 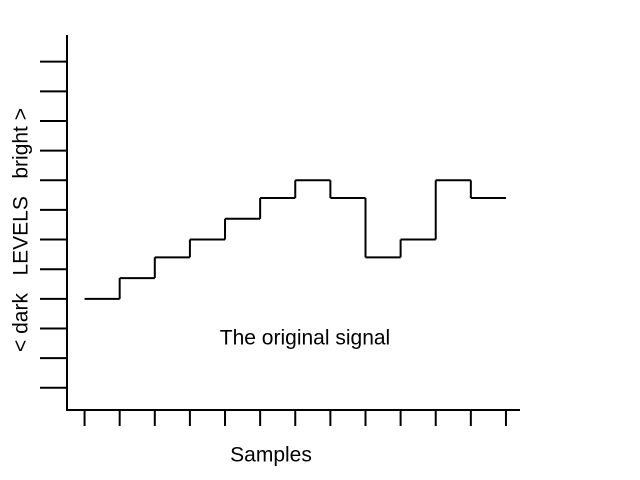 What do you see at coordinates (21, 230) in the screenshot?
I see `y-axis-label: < dark LEVELS bright >` at bounding box center [21, 230].